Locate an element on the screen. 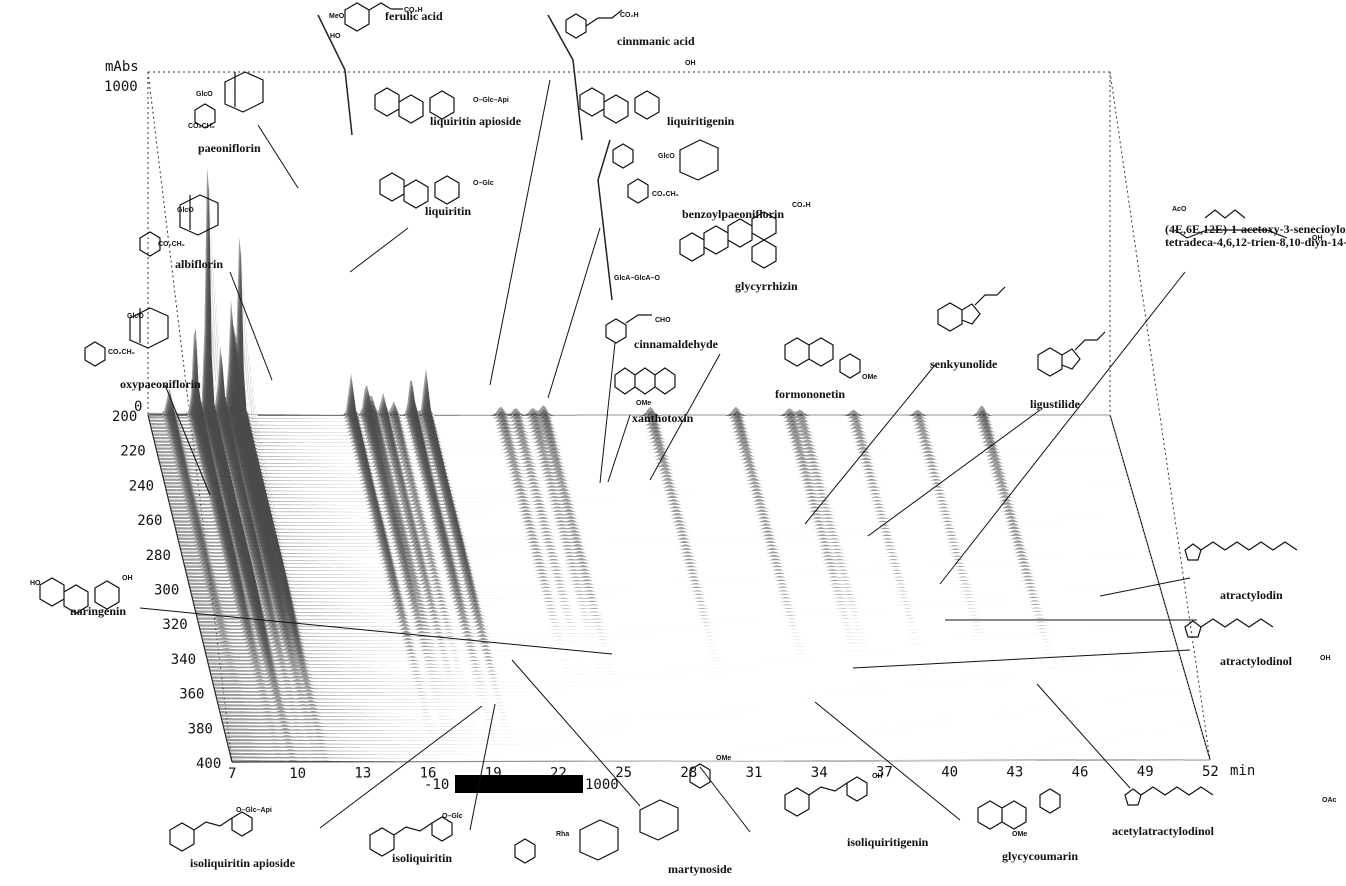 The width and height of the screenshot is (1346, 886). y-tick-zero: 0 is located at coordinates (138, 407).